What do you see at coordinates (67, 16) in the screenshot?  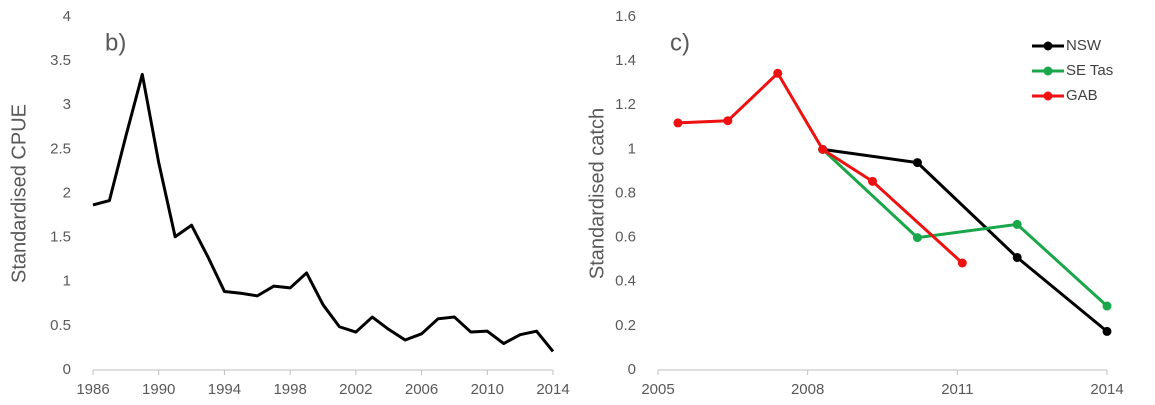 I see `y-tick-label: 4` at bounding box center [67, 16].